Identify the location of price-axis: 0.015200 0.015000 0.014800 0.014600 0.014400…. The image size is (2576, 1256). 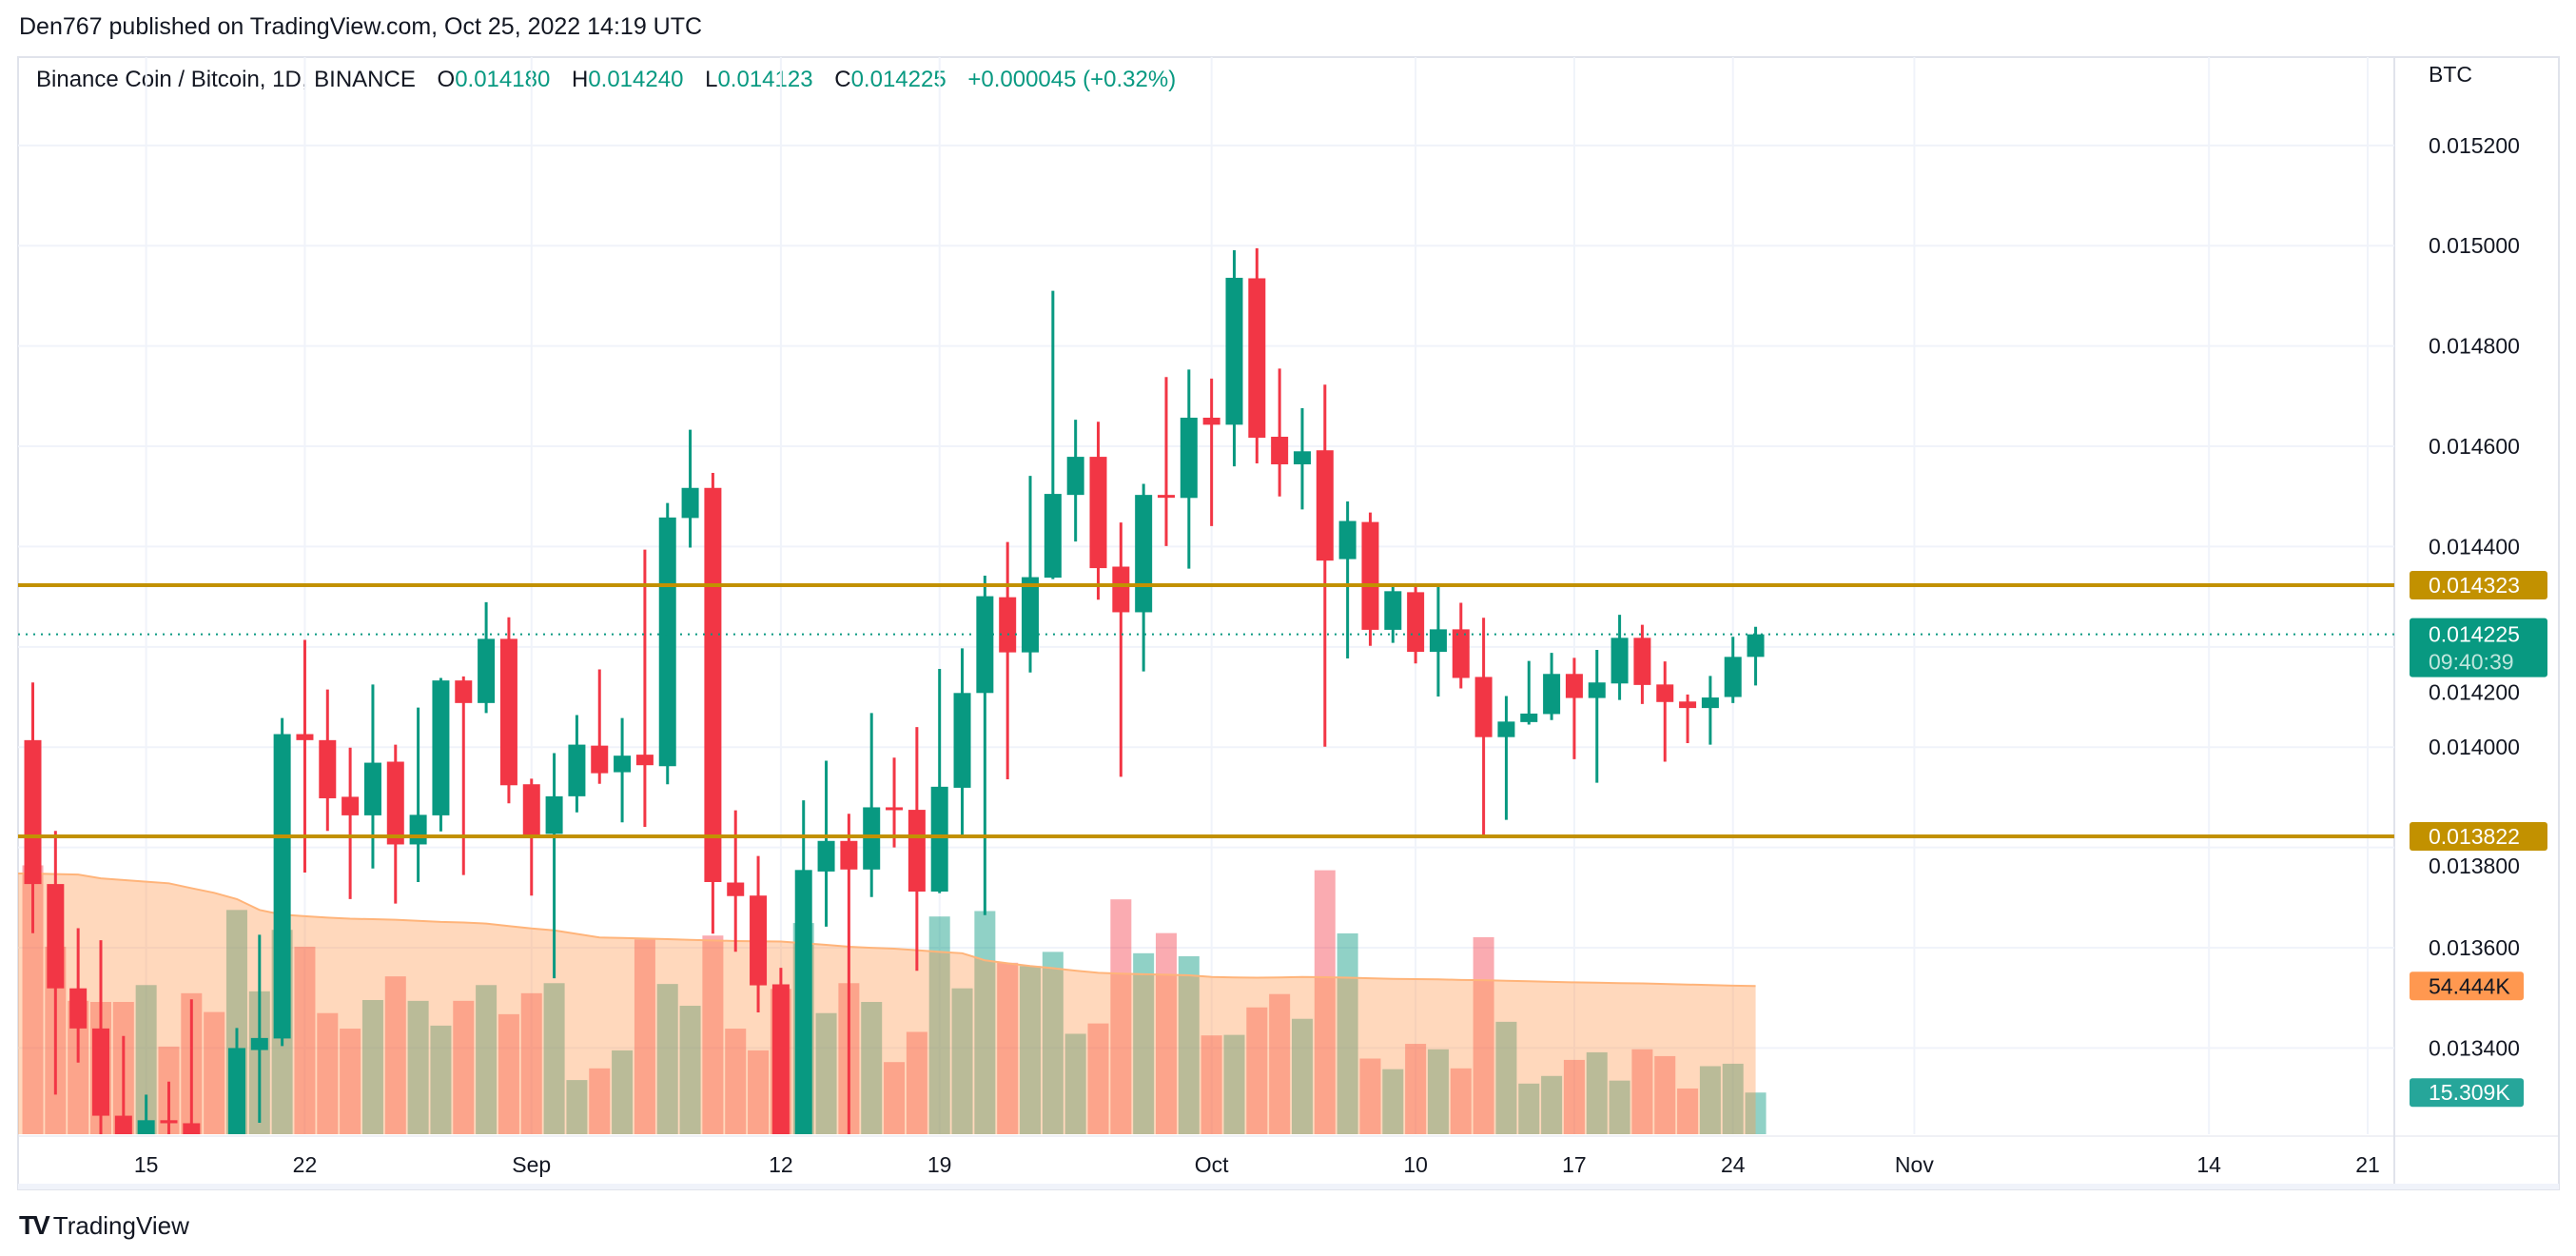
(2475, 597).